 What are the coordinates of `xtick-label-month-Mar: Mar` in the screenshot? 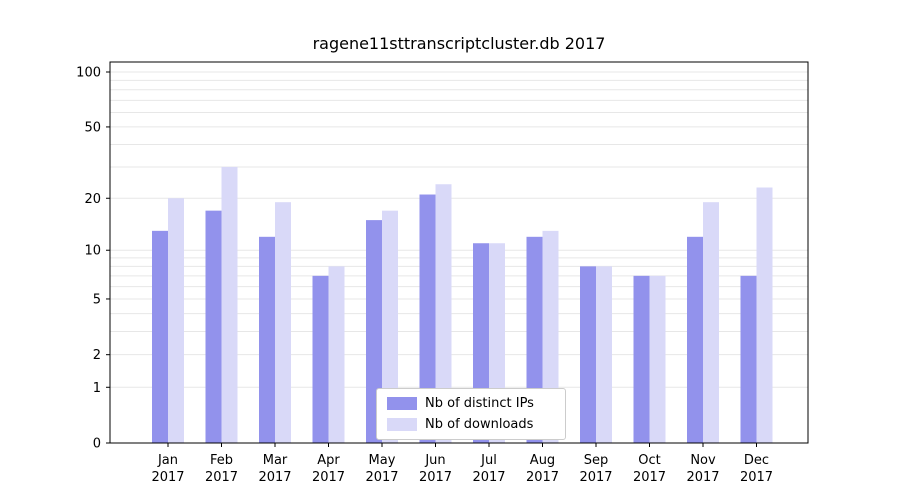 It's located at (275, 460).